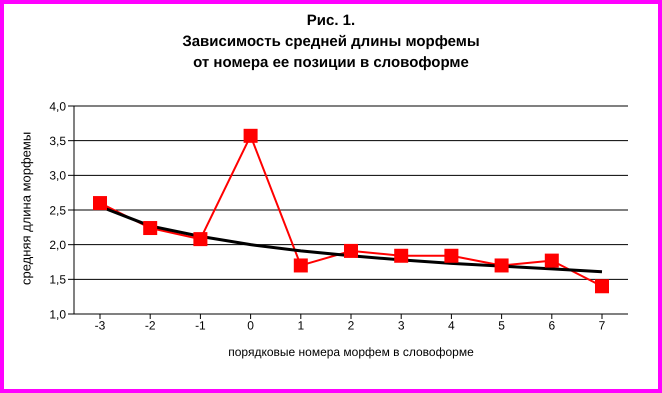 Image resolution: width=662 pixels, height=393 pixels. What do you see at coordinates (26, 208) in the screenshot?
I see `y-axis-title: средняя длина морфемы` at bounding box center [26, 208].